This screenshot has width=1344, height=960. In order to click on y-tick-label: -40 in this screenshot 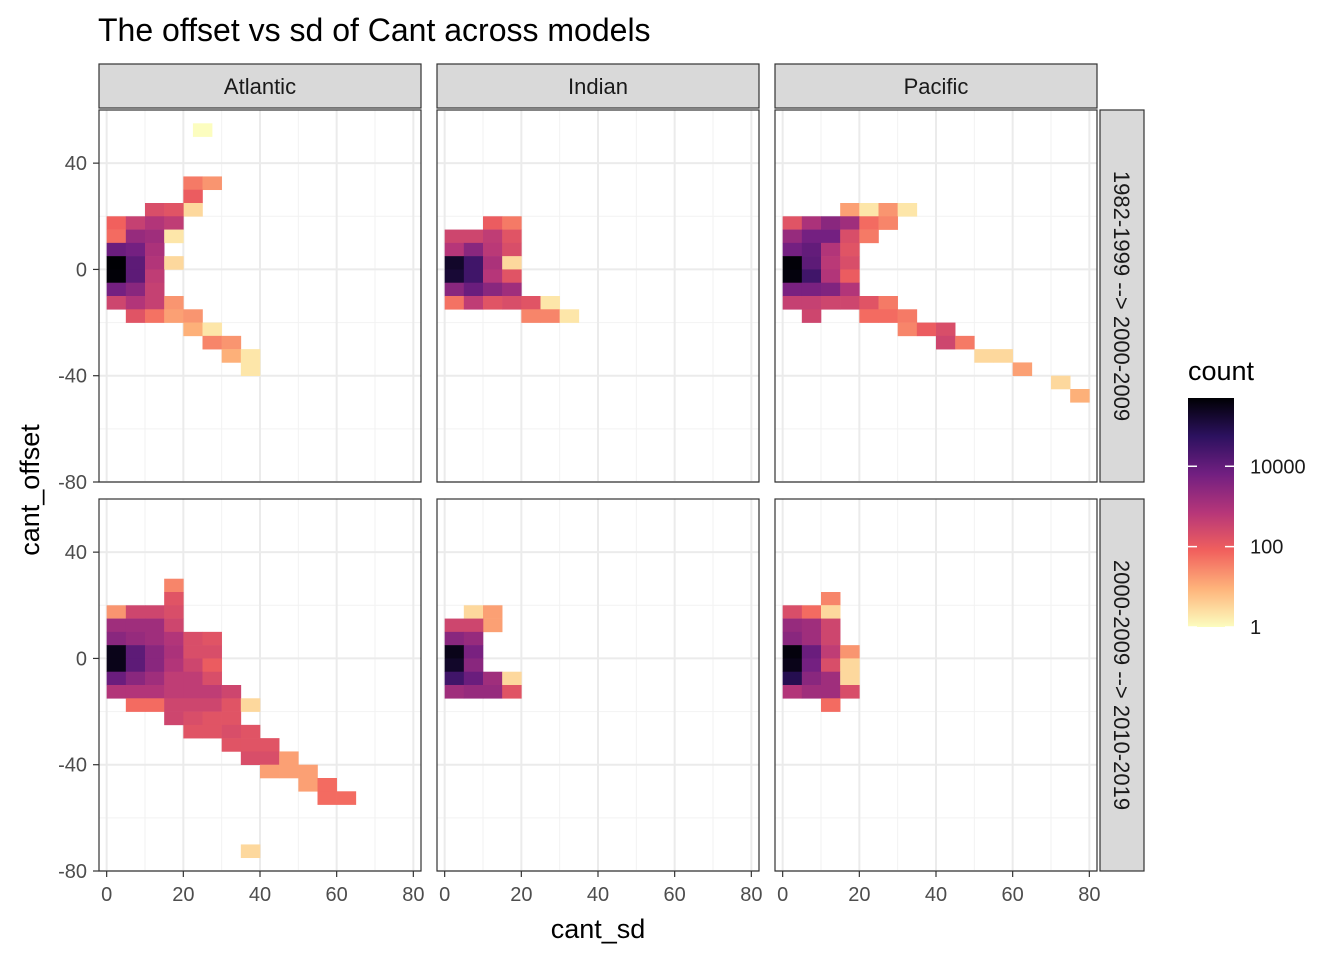, I will do `click(72, 377)`.